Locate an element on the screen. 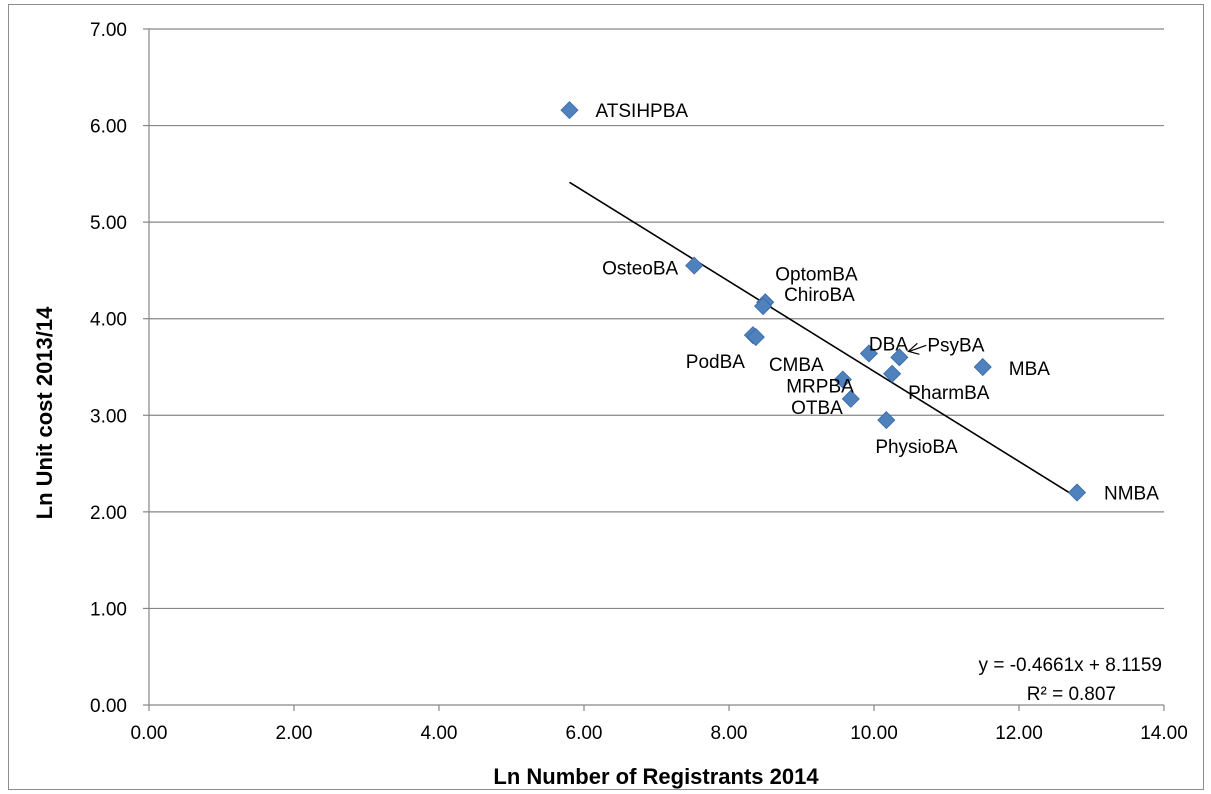 This screenshot has height=794, width=1211. point-label-chiroba: ChiroBA is located at coordinates (819, 295).